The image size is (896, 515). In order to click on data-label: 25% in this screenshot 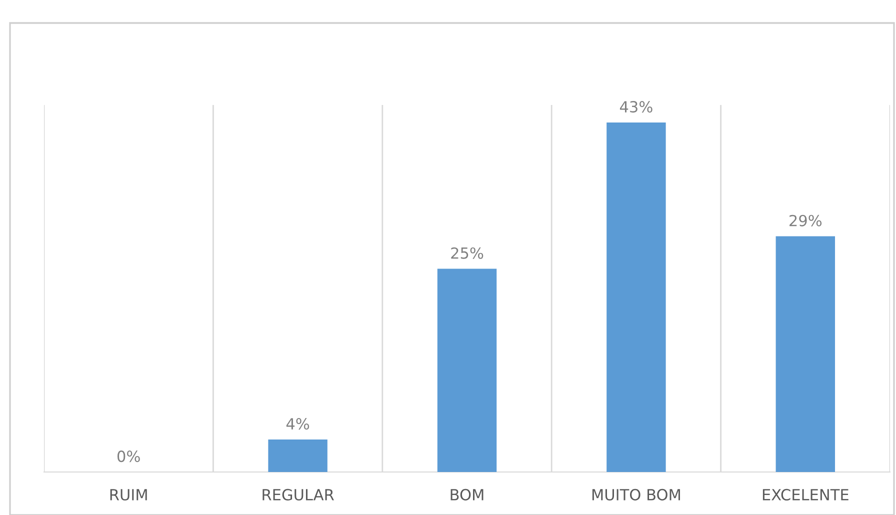, I will do `click(467, 253)`.